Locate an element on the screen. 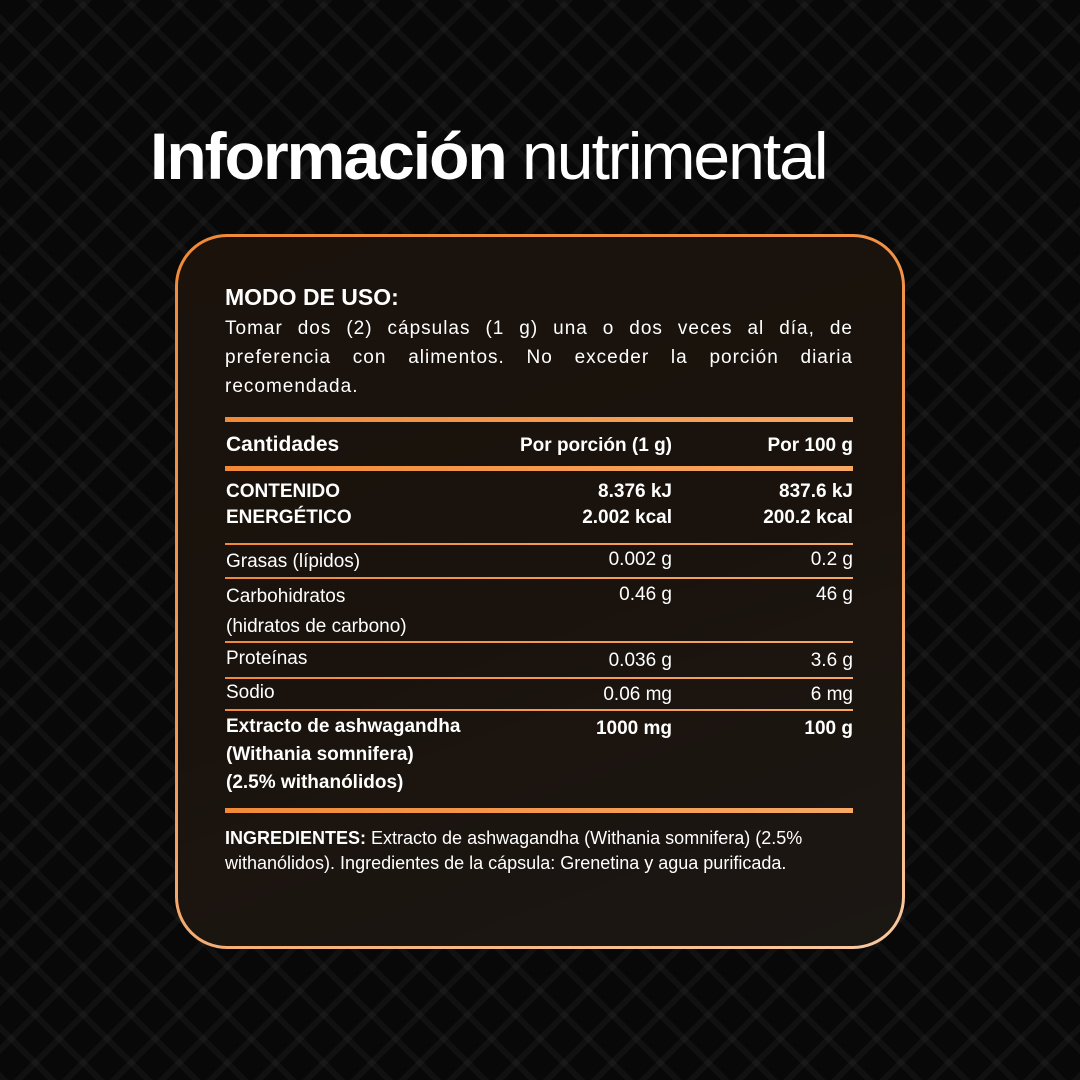 The height and width of the screenshot is (1080, 1080). row-label: Proteínas is located at coordinates (267, 658).